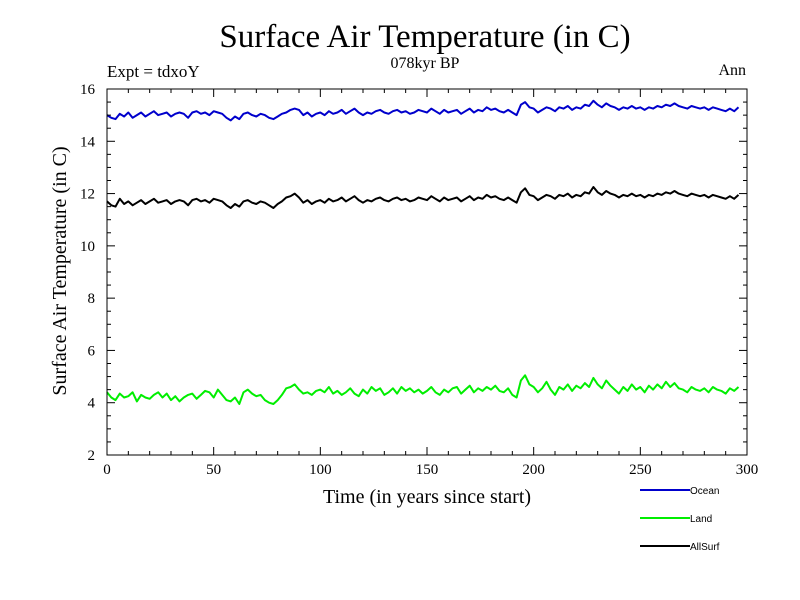 The height and width of the screenshot is (600, 800). What do you see at coordinates (427, 470) in the screenshot?
I see `x-tick-label: 150` at bounding box center [427, 470].